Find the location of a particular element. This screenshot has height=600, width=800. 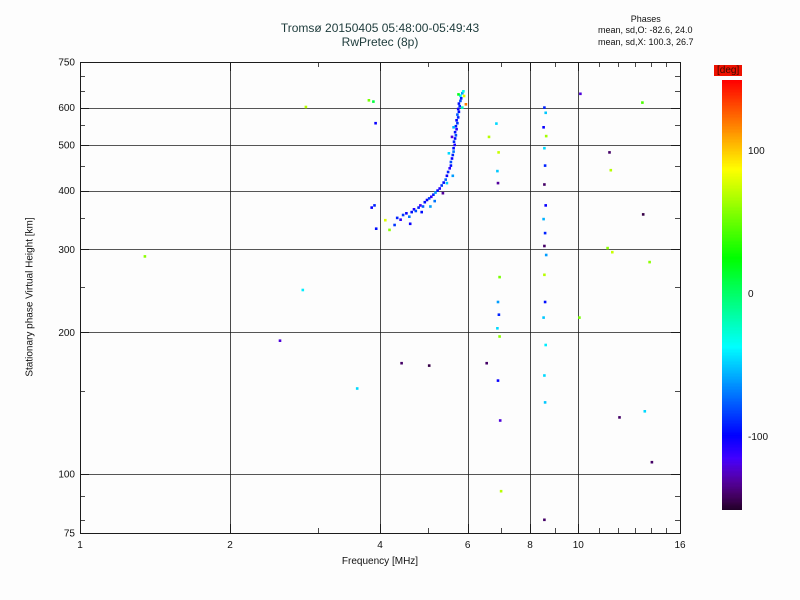

colorbar-tick-label: -100 is located at coordinates (758, 437).